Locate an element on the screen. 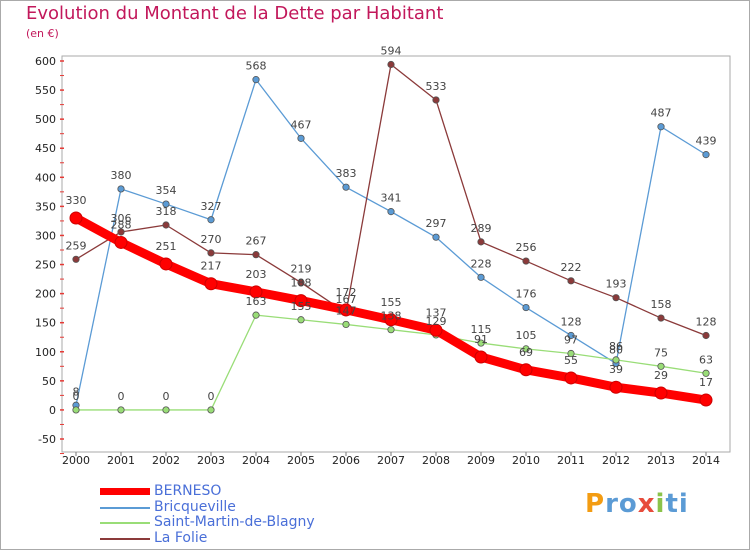  data-label: 330 is located at coordinates (76, 200).